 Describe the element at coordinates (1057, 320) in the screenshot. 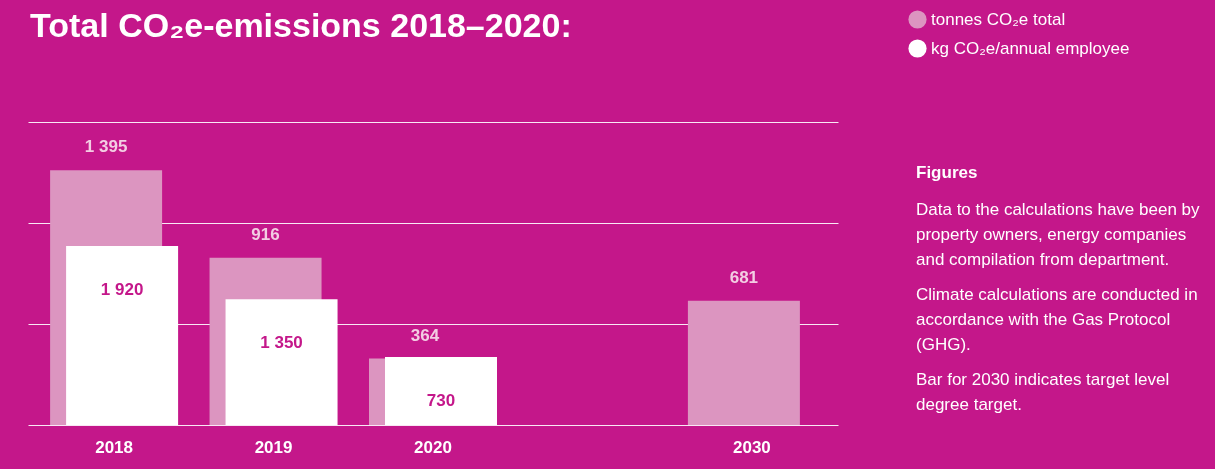

I see `text: Climate calculations are conducted in accordance with the Gas Protocol (GHG).` at that location.